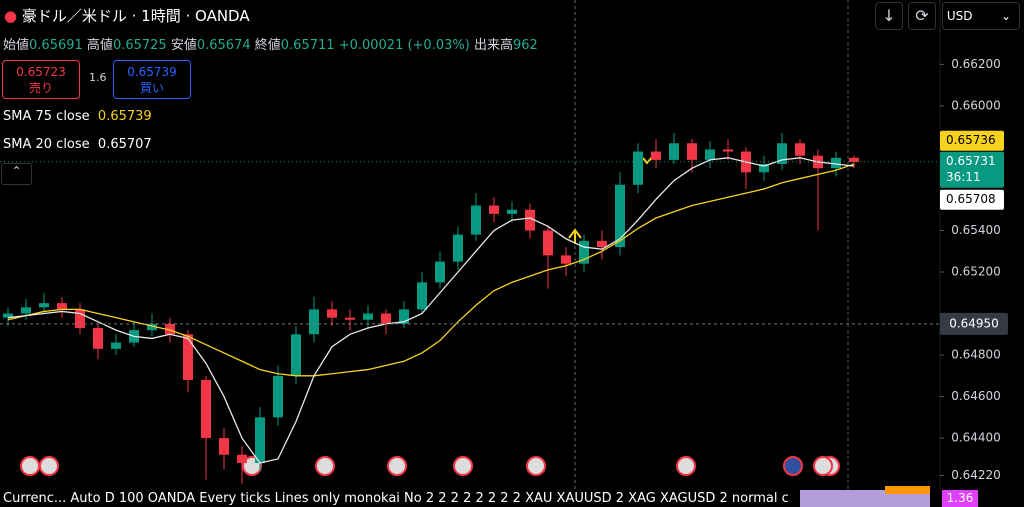 Image resolution: width=1024 pixels, height=507 pixels. I want to click on symbol-title: ● 豪ドル／米ドル · 1時間 · OANDA, so click(127, 16).